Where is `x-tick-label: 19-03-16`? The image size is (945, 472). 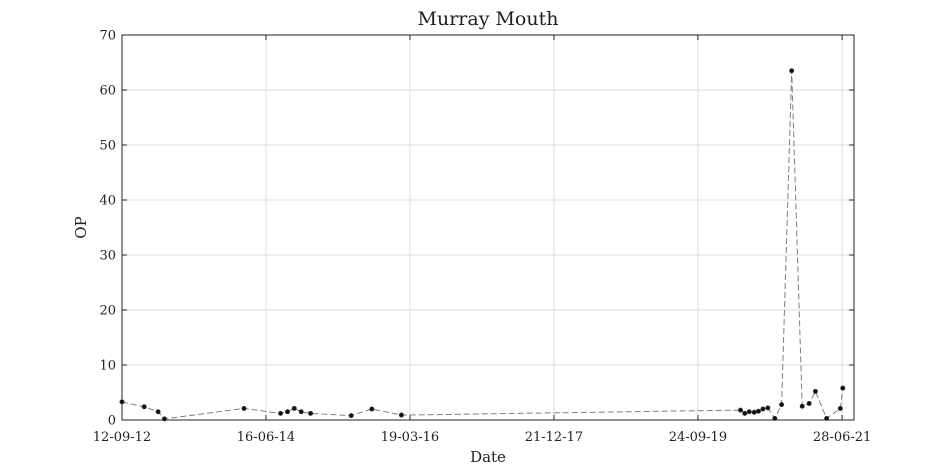 x-tick-label: 19-03-16 is located at coordinates (410, 437).